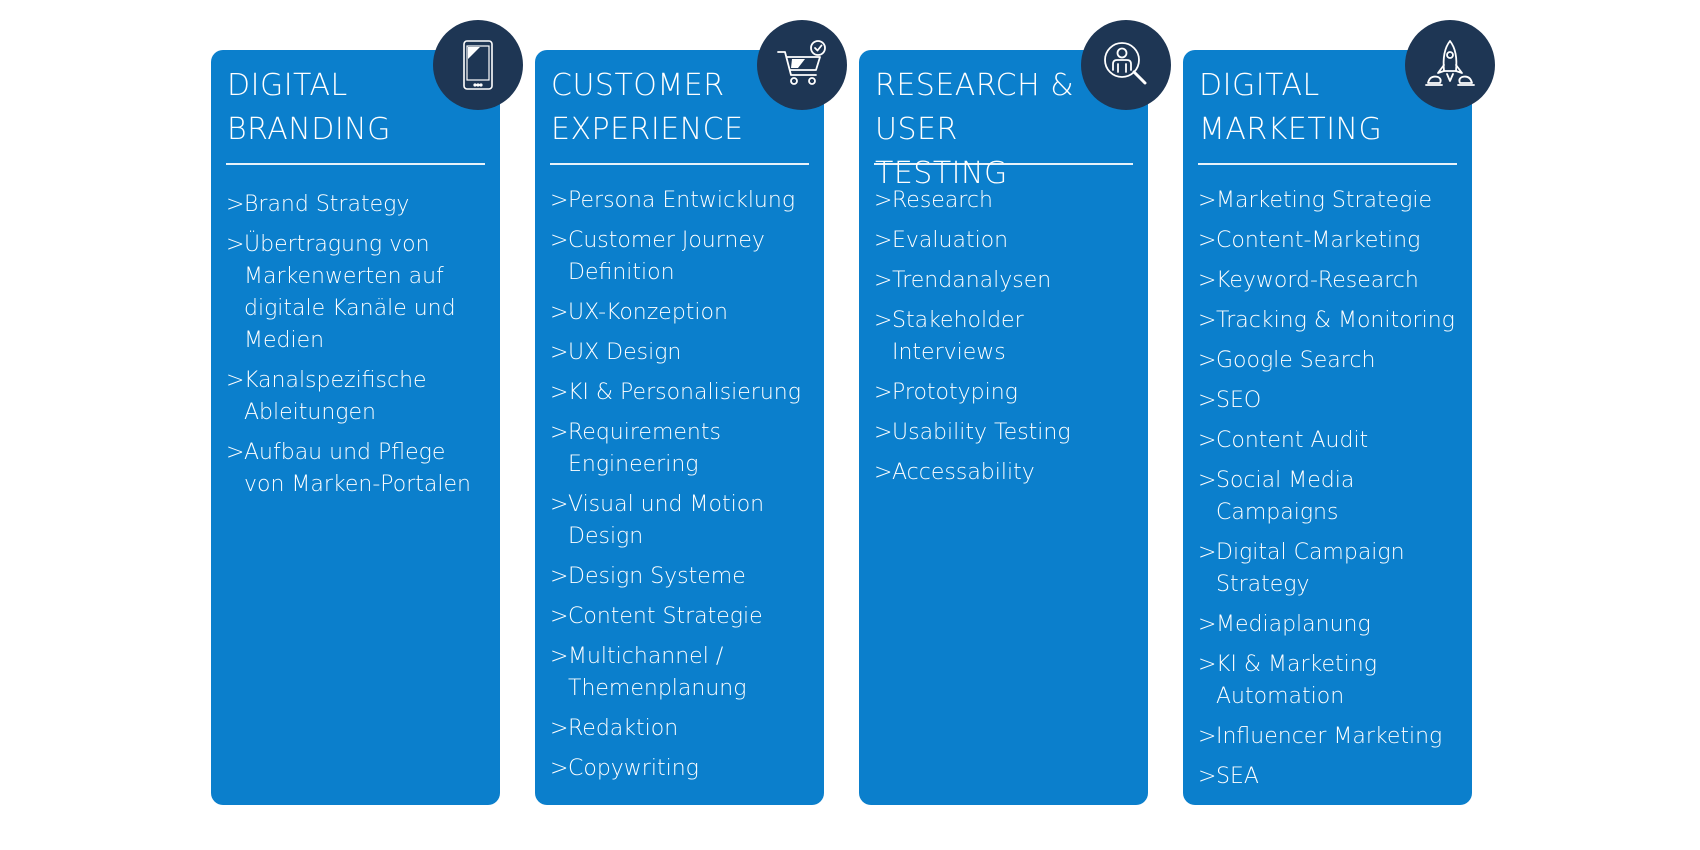  What do you see at coordinates (802, 65) in the screenshot?
I see `shopping-cart-check-icon` at bounding box center [802, 65].